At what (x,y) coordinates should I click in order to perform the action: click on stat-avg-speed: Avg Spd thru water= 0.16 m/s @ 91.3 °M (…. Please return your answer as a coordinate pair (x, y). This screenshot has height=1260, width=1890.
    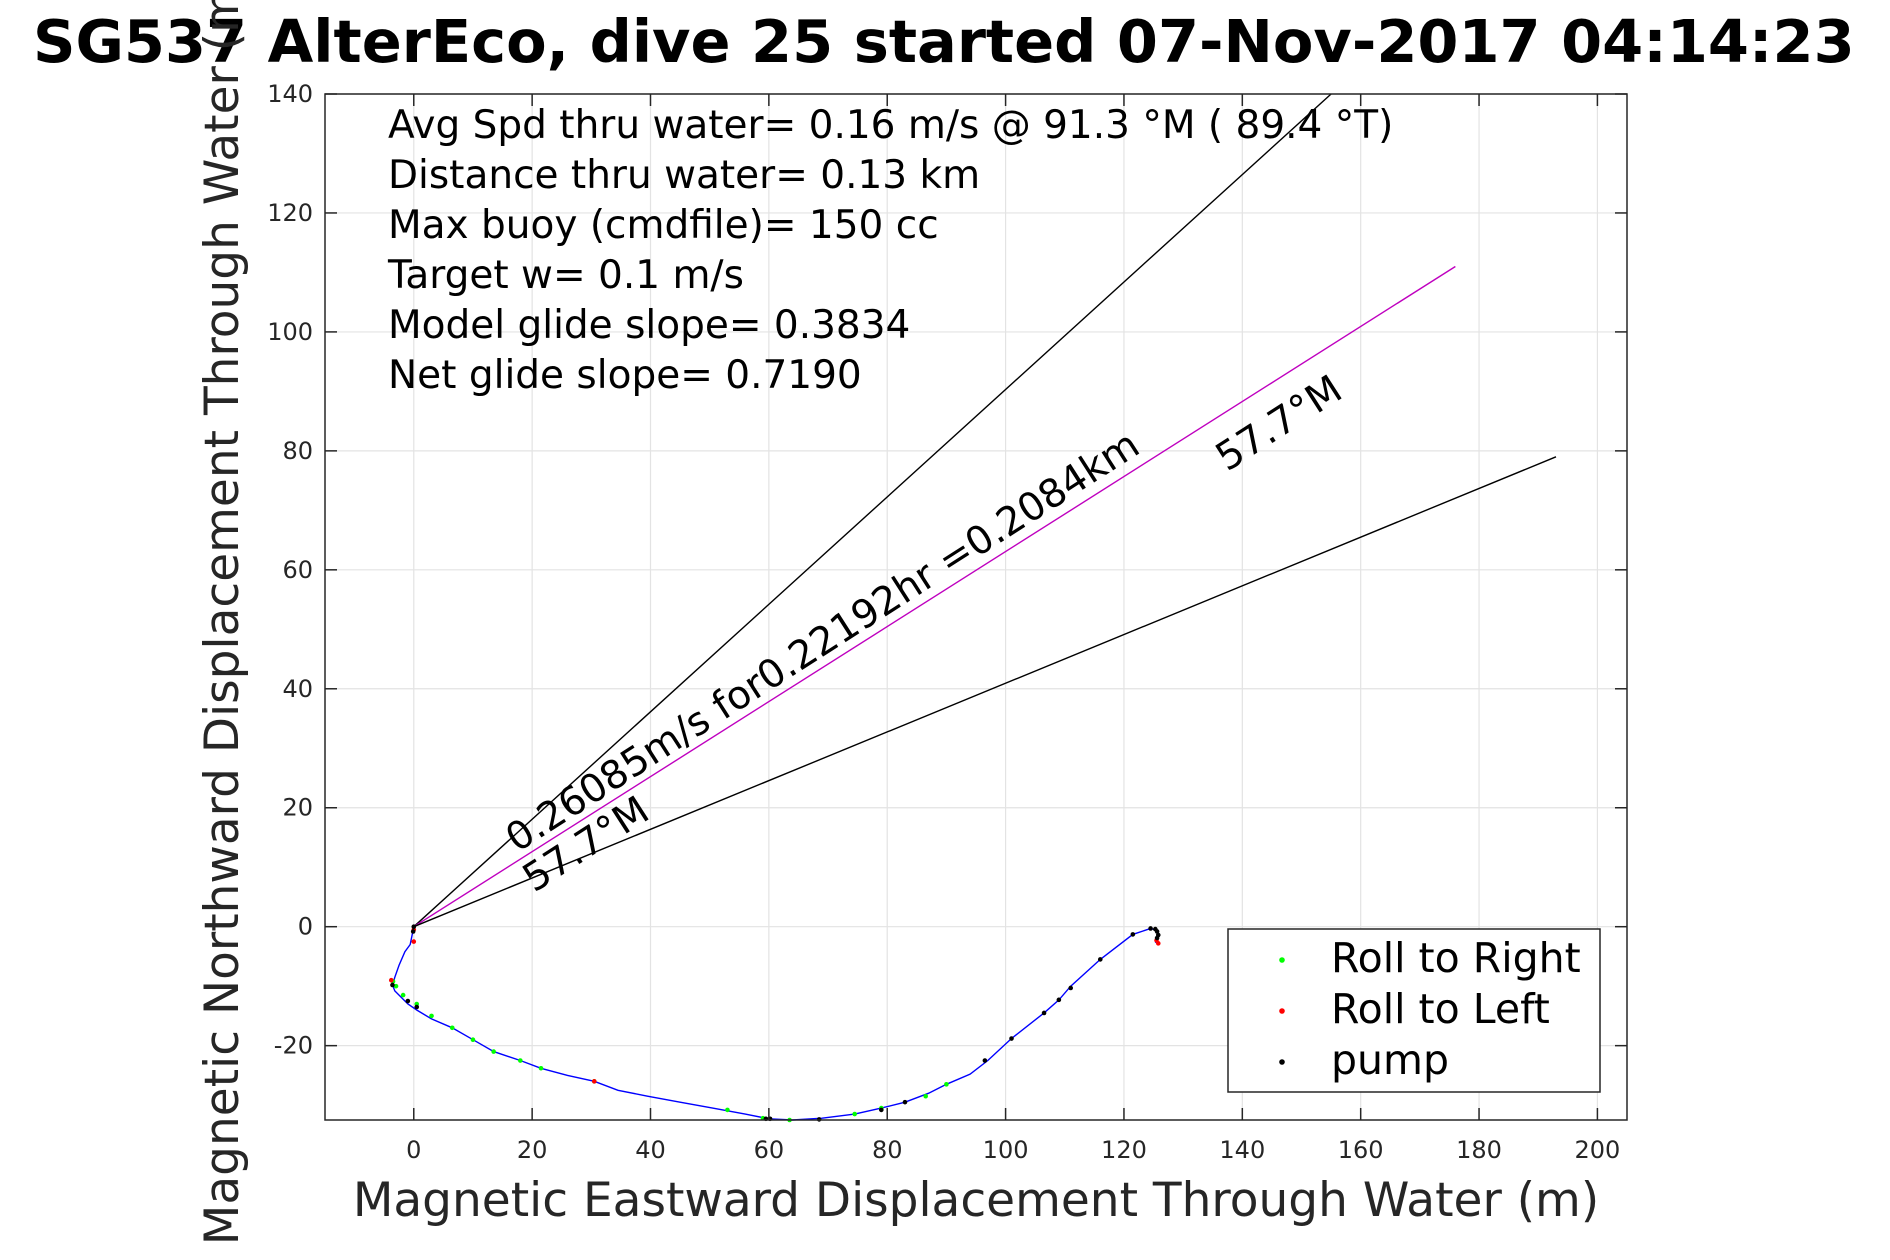
    Looking at the image, I should click on (890, 125).